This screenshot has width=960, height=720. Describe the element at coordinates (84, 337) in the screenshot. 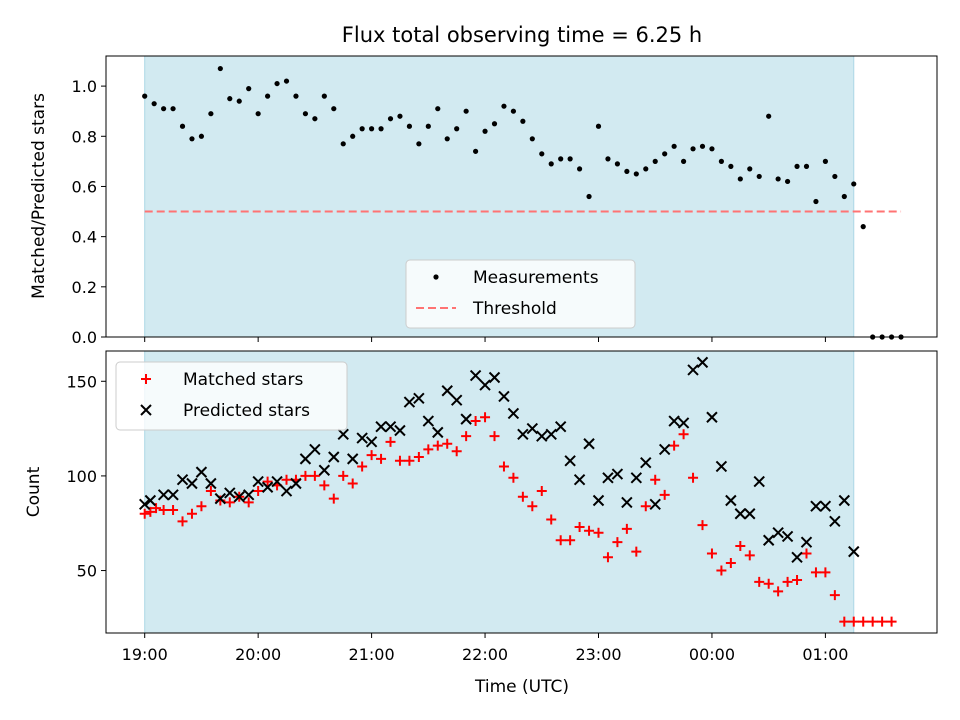

I see `y-tick-label: 0.0` at that location.